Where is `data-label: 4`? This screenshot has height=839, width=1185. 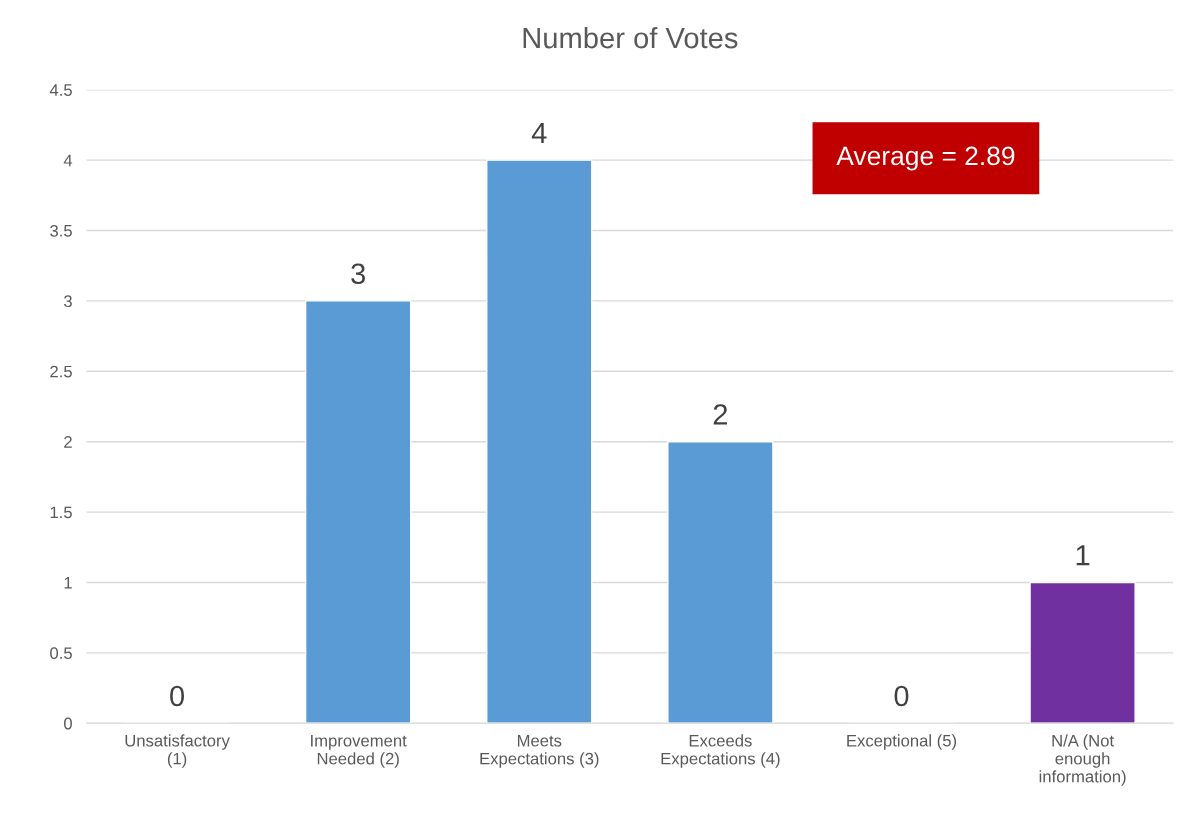
data-label: 4 is located at coordinates (539, 132).